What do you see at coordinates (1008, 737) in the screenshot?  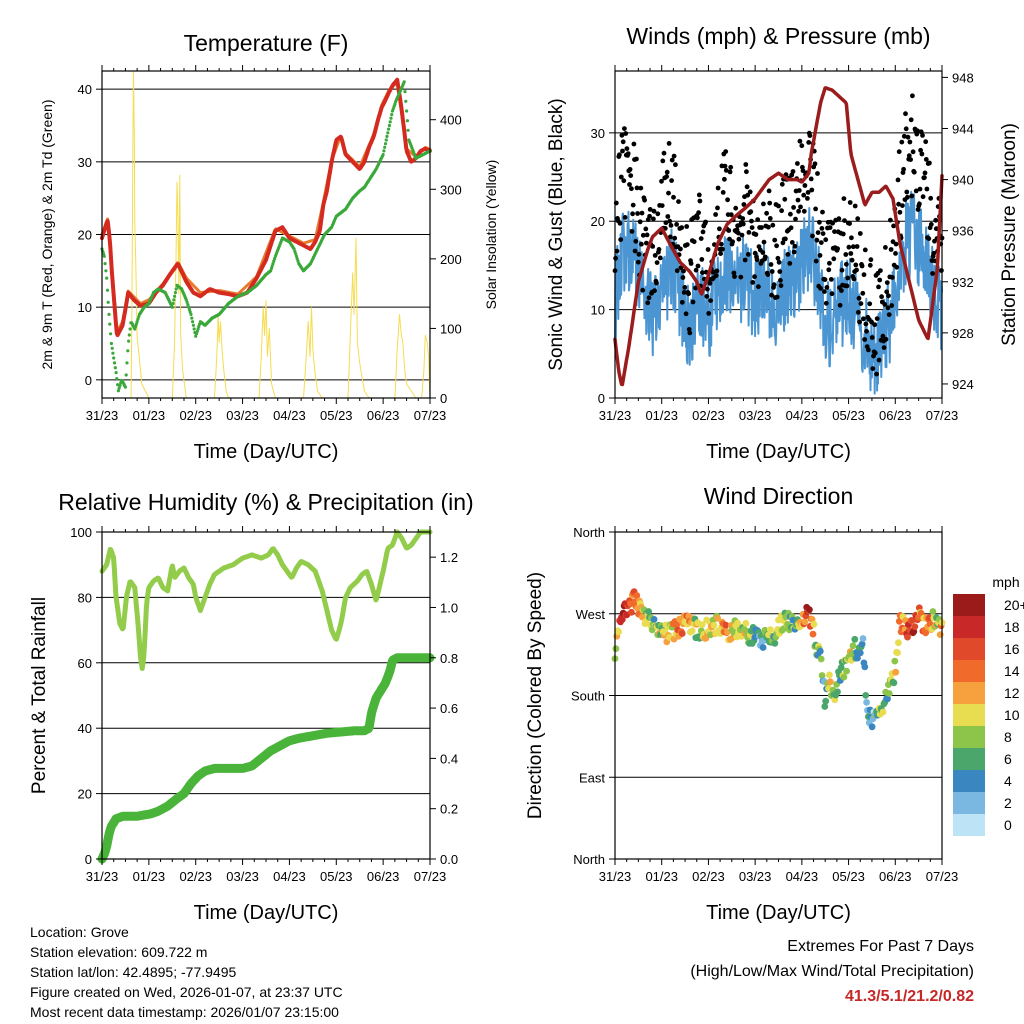 I see `colorbar-label: 8` at bounding box center [1008, 737].